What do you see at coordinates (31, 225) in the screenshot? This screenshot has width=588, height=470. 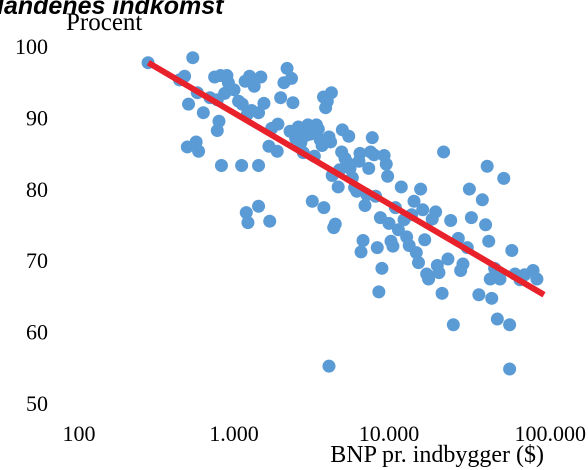 I see `y-axis-ticks: 50 60 70 80 90 100` at bounding box center [31, 225].